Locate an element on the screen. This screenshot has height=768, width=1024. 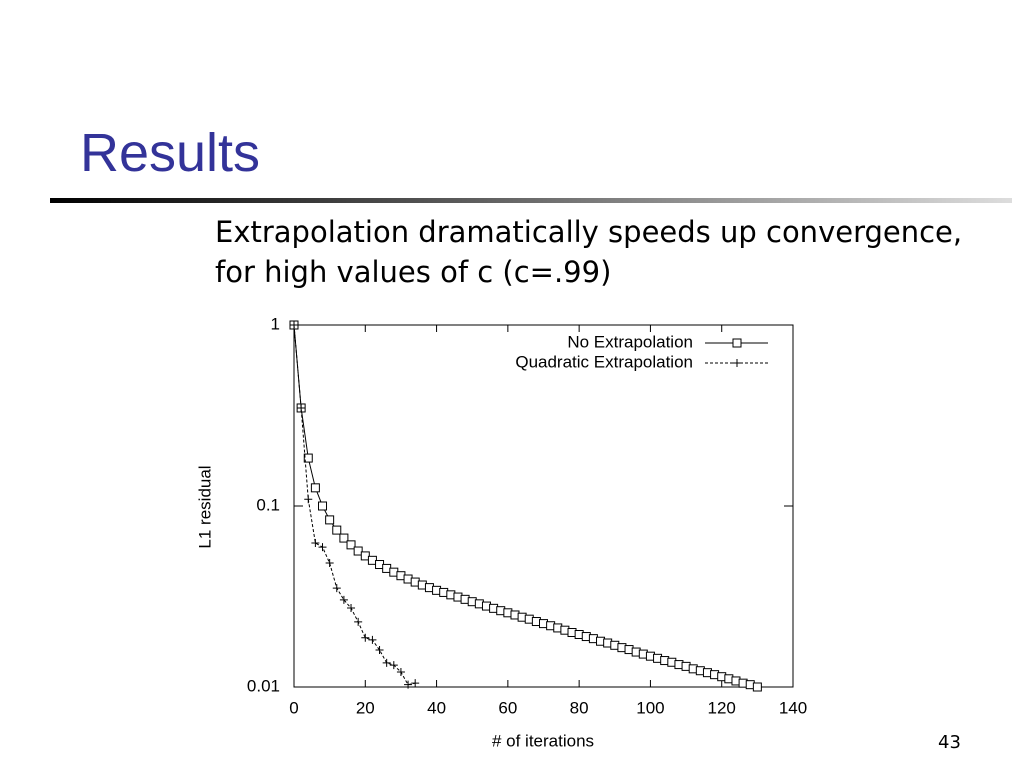
x-tick-label: 40 is located at coordinates (436, 707).